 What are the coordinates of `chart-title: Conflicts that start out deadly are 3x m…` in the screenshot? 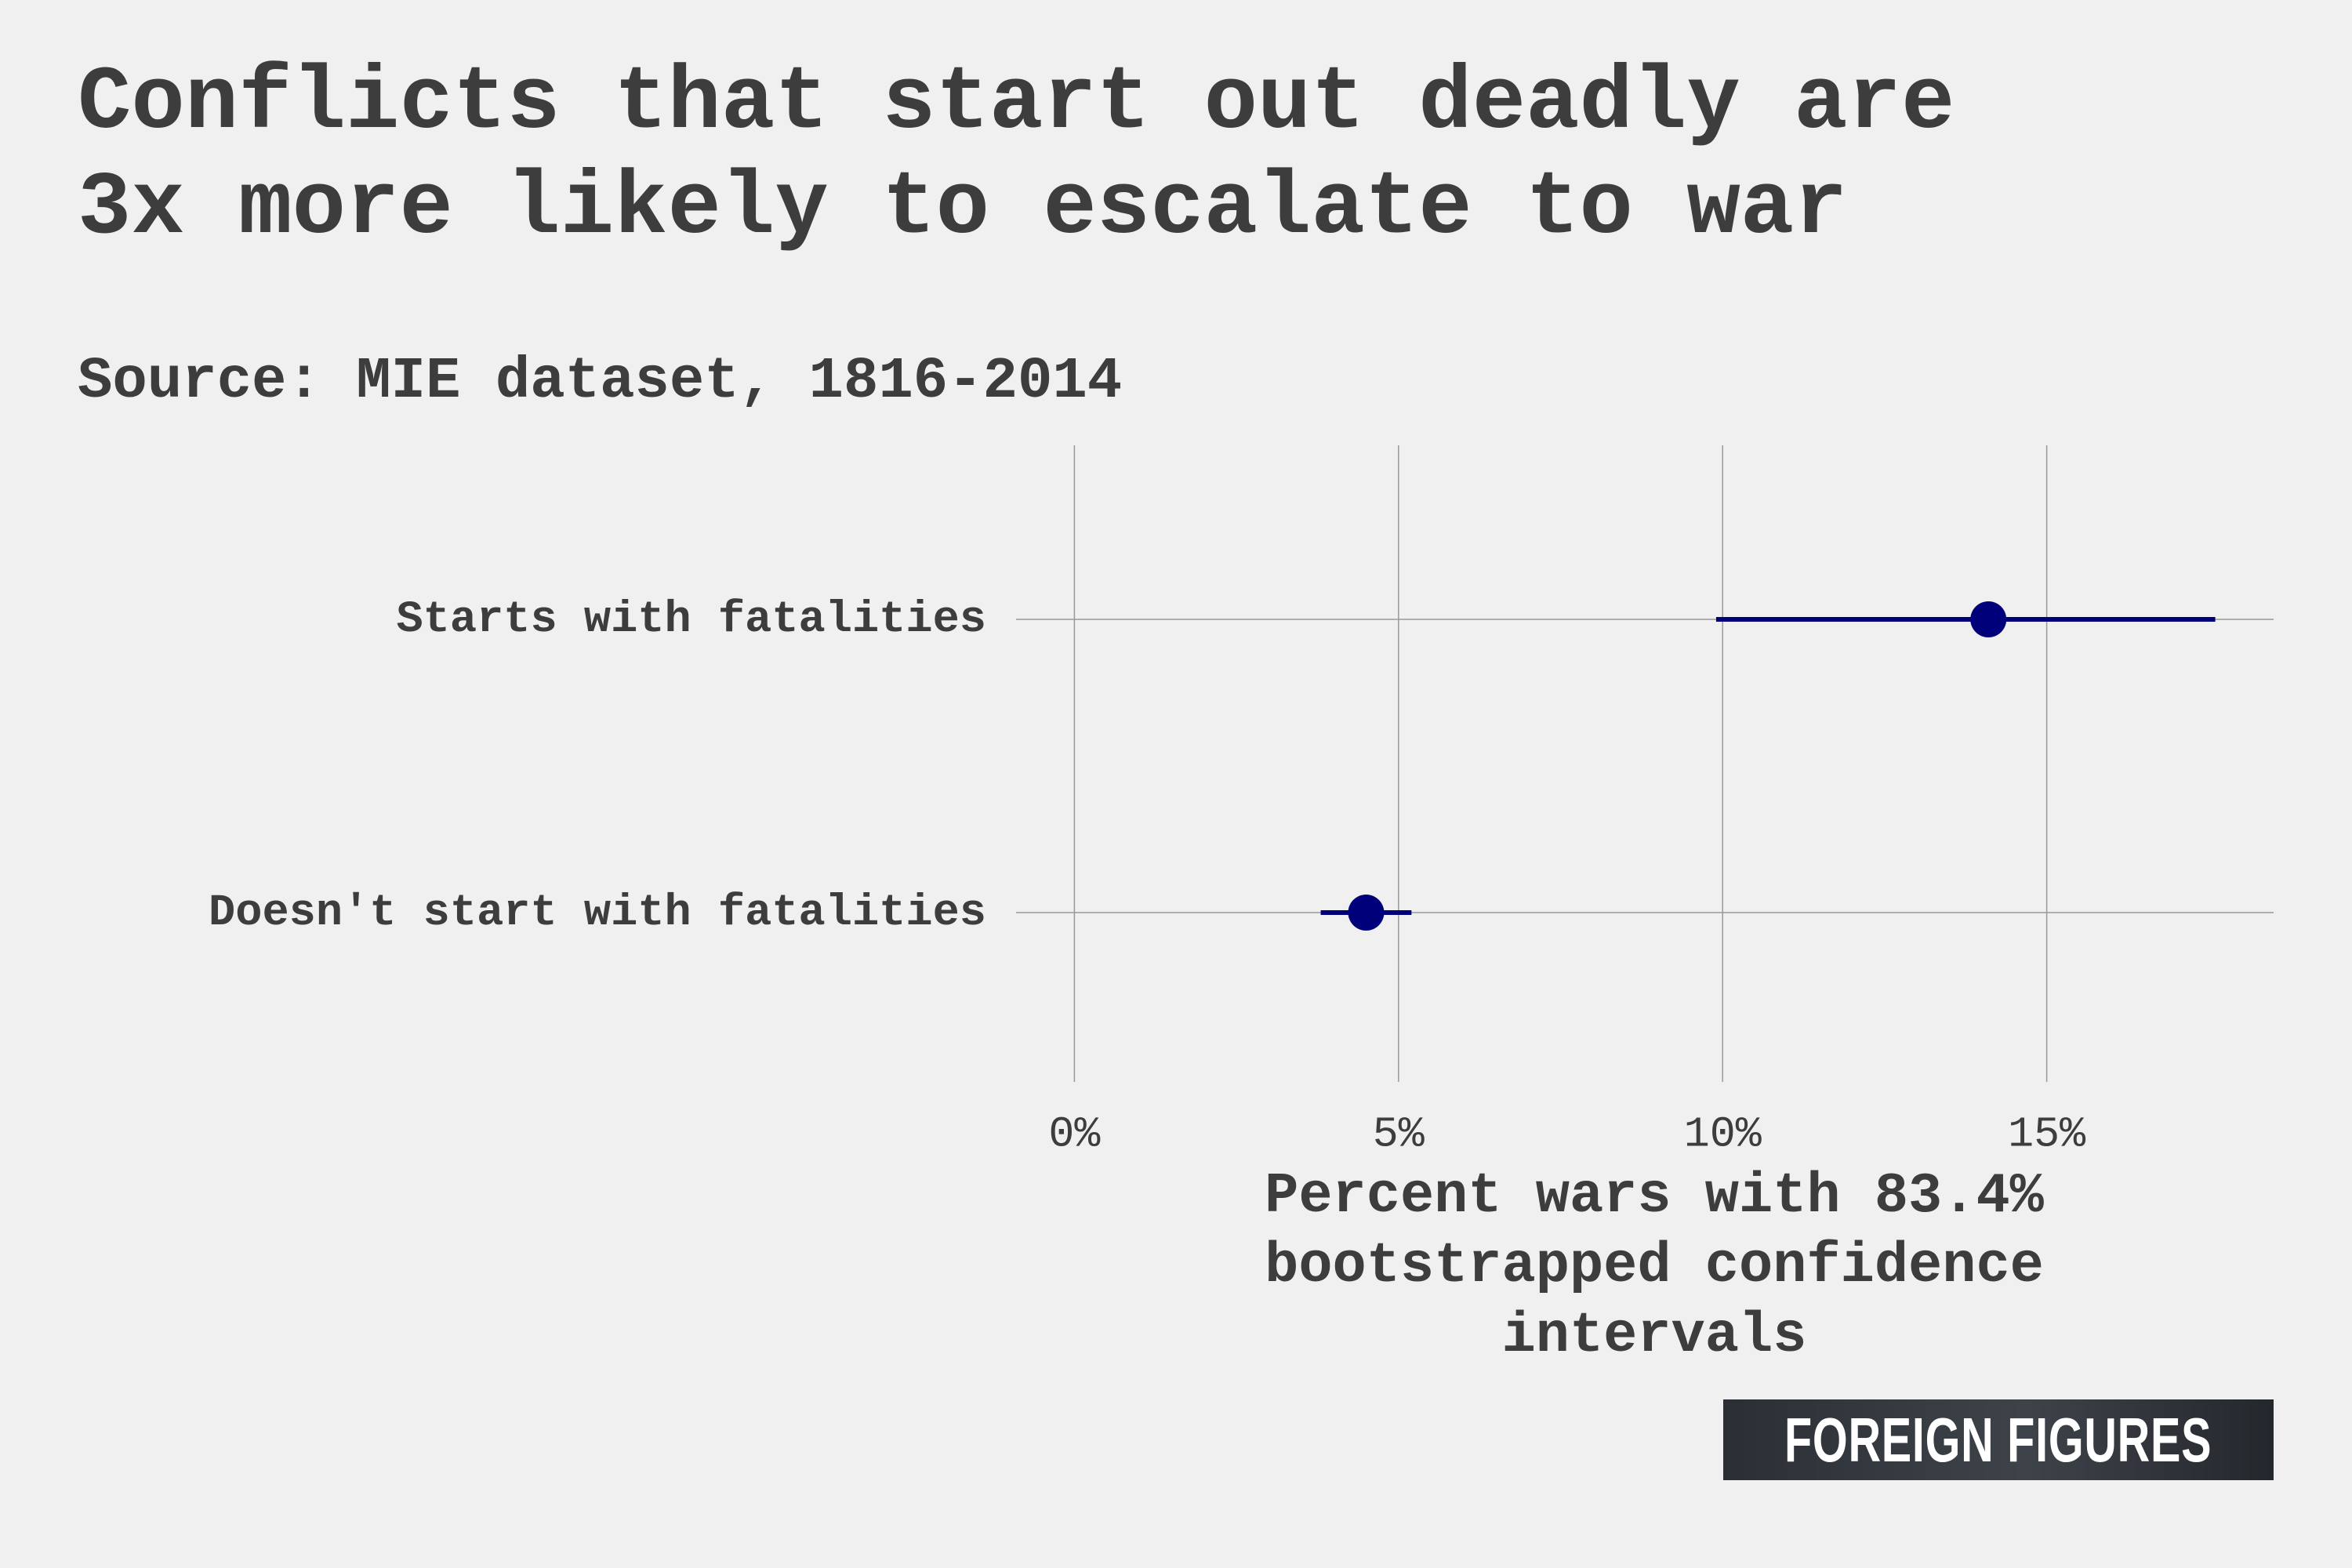 It's located at (1175, 157).